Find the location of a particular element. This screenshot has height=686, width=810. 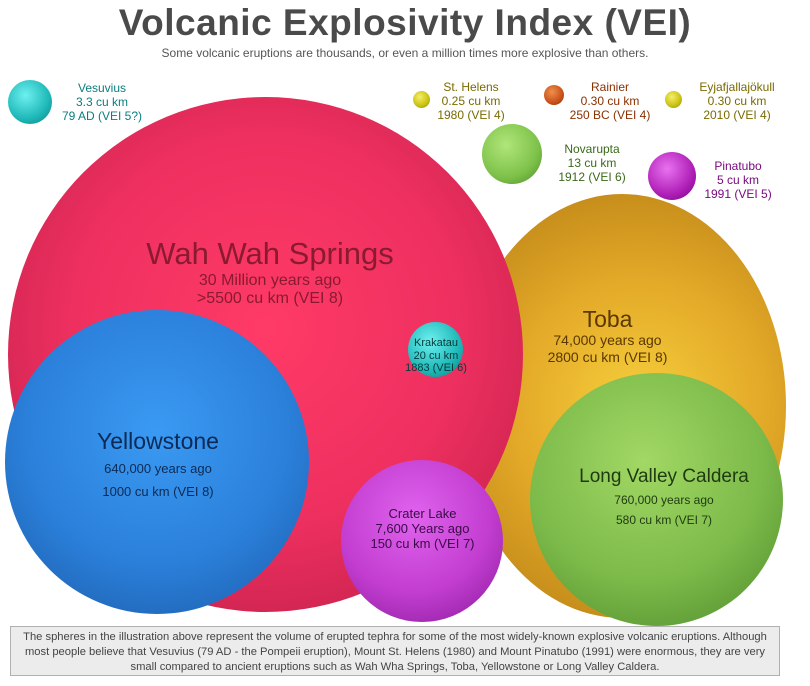

volcano-volume: 150 cu km (VEI 7) is located at coordinates (422, 543).